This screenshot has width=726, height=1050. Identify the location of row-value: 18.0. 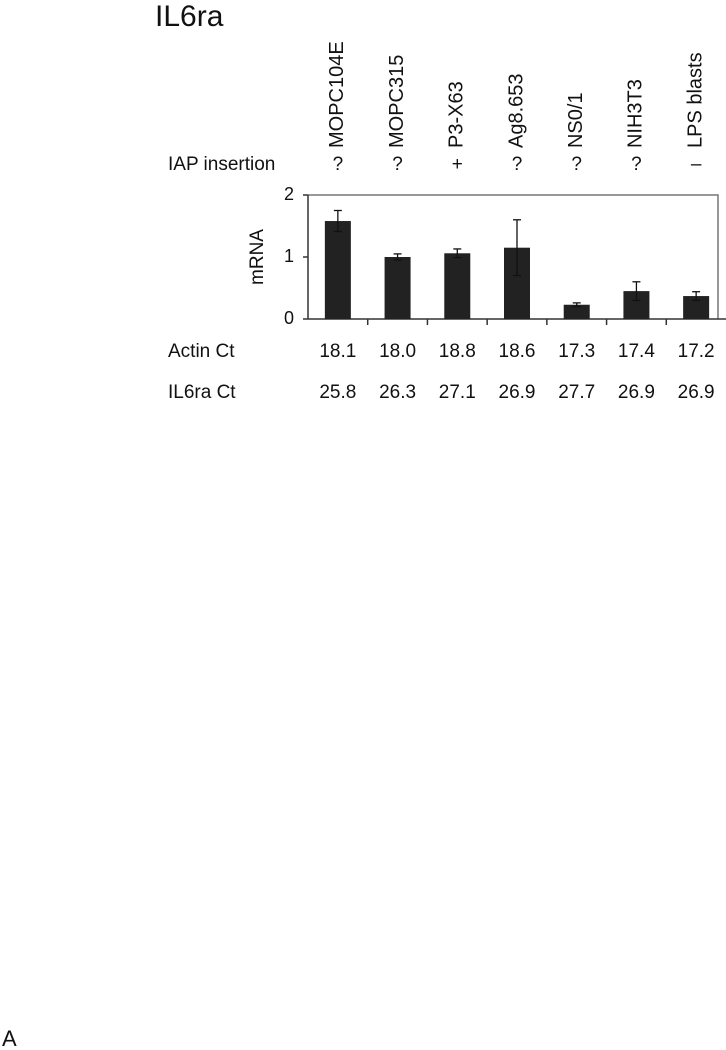
(397, 351).